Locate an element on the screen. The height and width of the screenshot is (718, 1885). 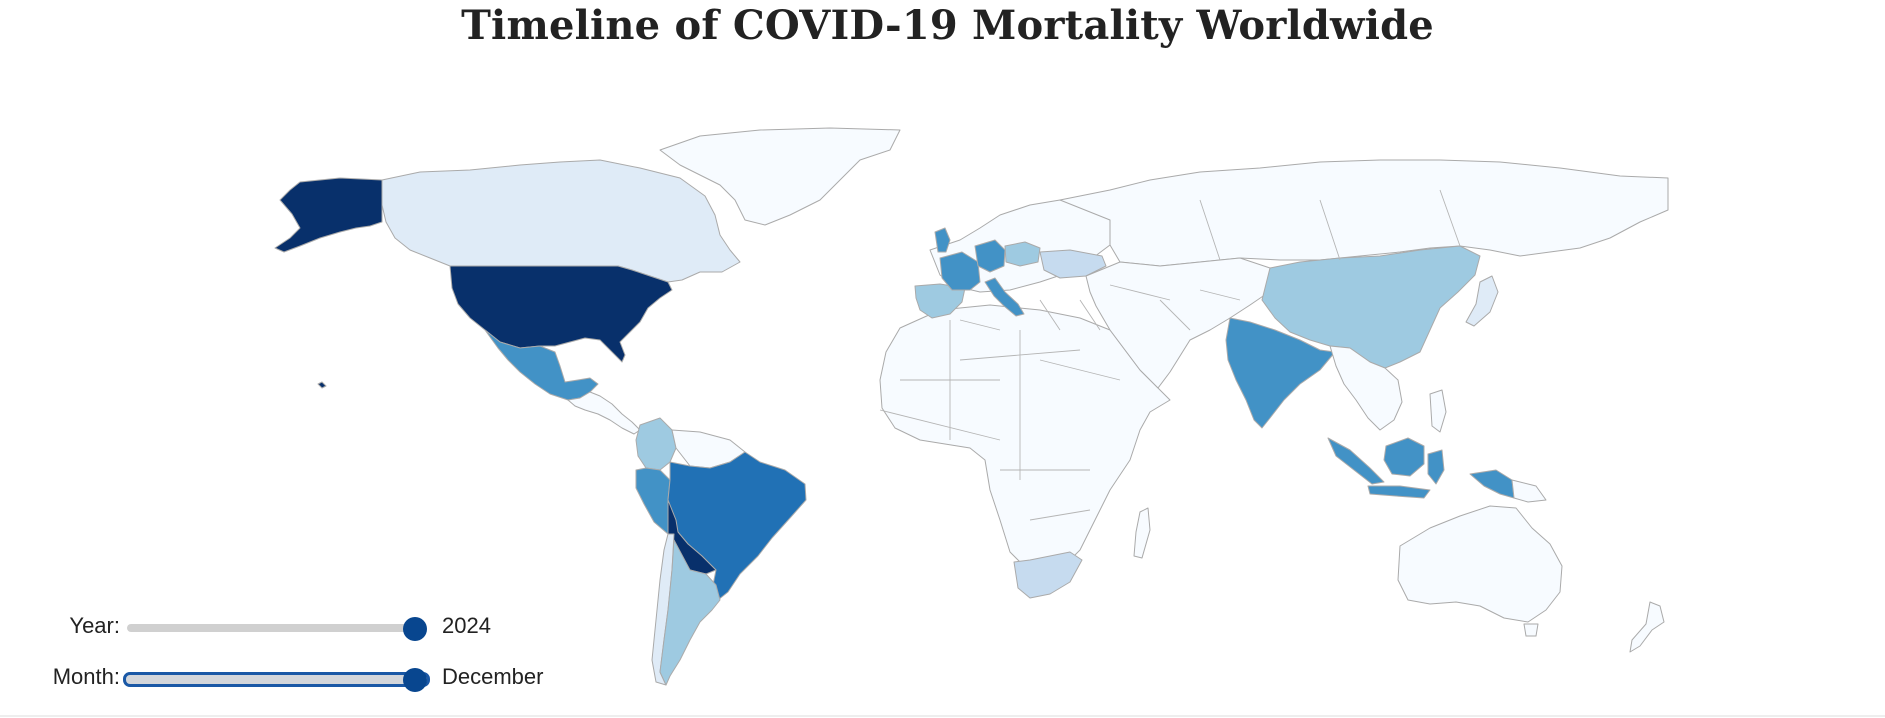
country-australia: Australia is located at coordinates (1480, 564).